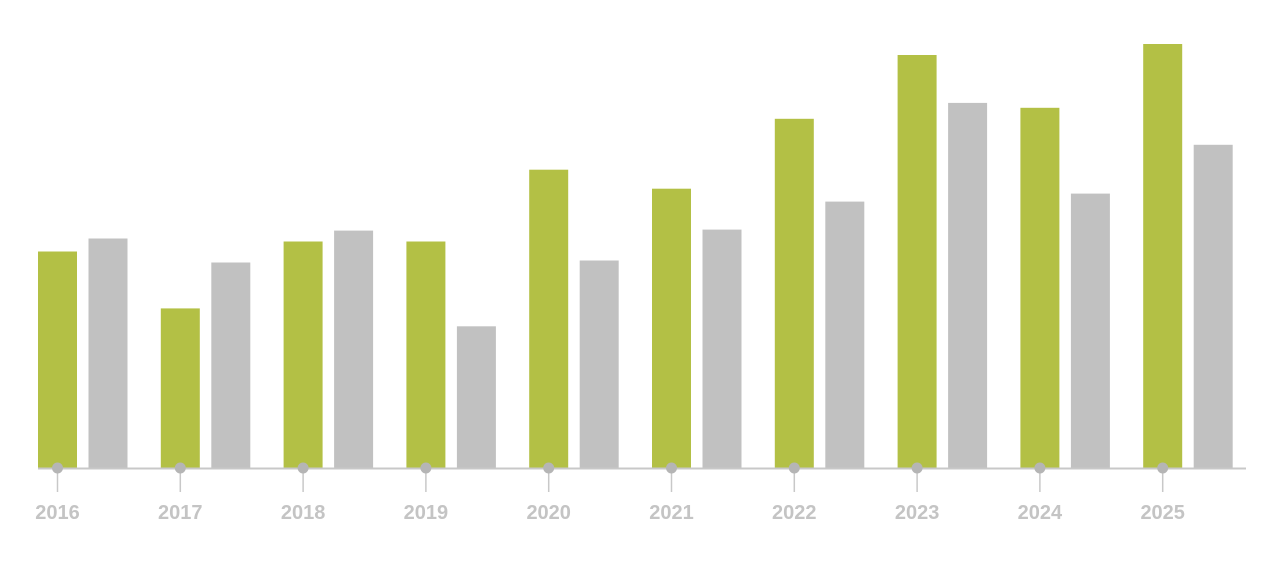 The height and width of the screenshot is (569, 1280). Describe the element at coordinates (610, 513) in the screenshot. I see `x-axis-labels: 2016 2017 2018 2019 2020 2021 2022 2023 2024 2025` at that location.